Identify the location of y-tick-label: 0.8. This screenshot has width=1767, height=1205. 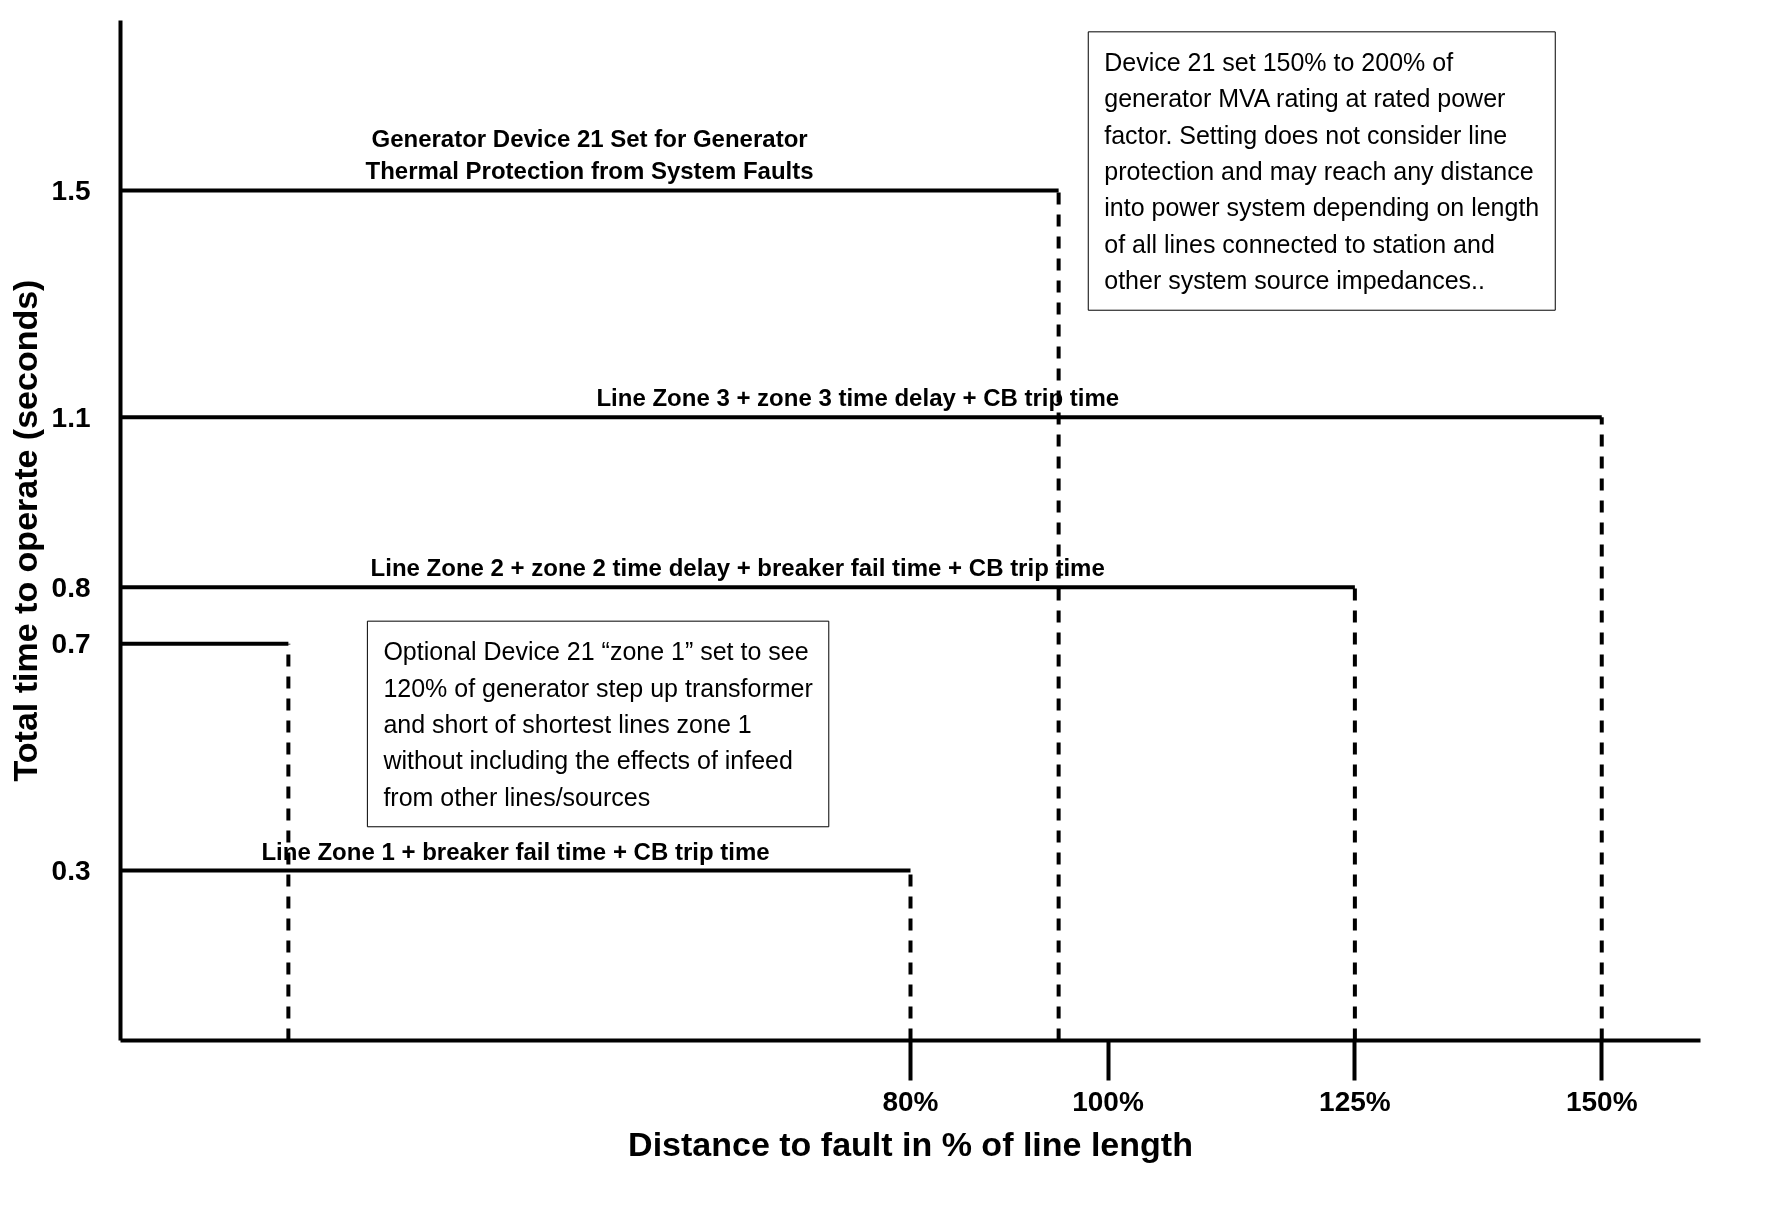
(71, 587).